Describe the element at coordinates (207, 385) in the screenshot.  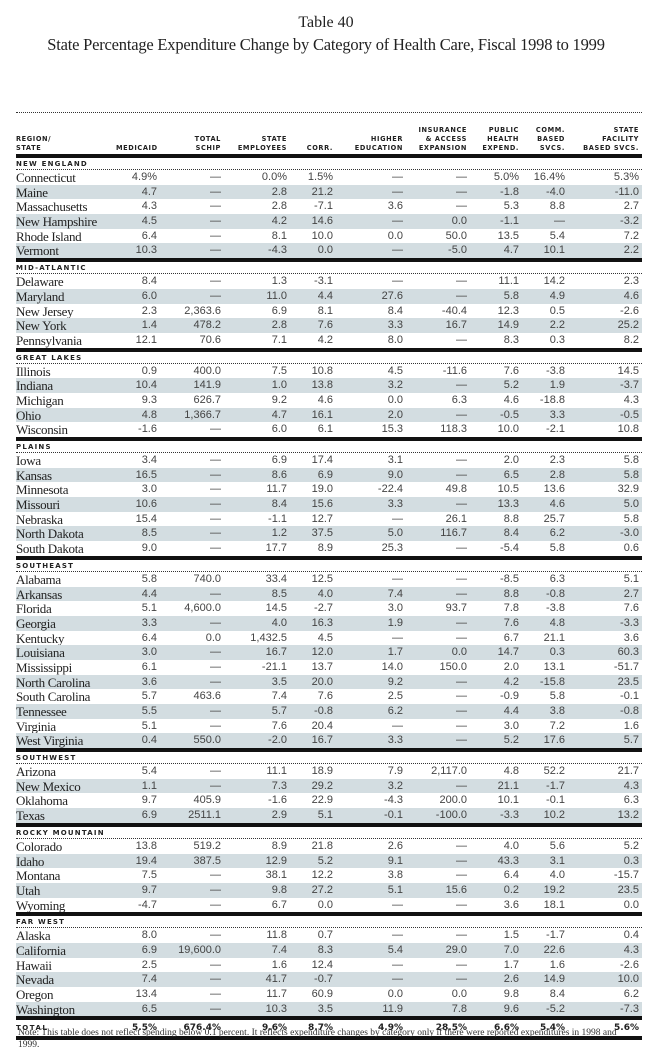
I see `cell-value: 141.9` at that location.